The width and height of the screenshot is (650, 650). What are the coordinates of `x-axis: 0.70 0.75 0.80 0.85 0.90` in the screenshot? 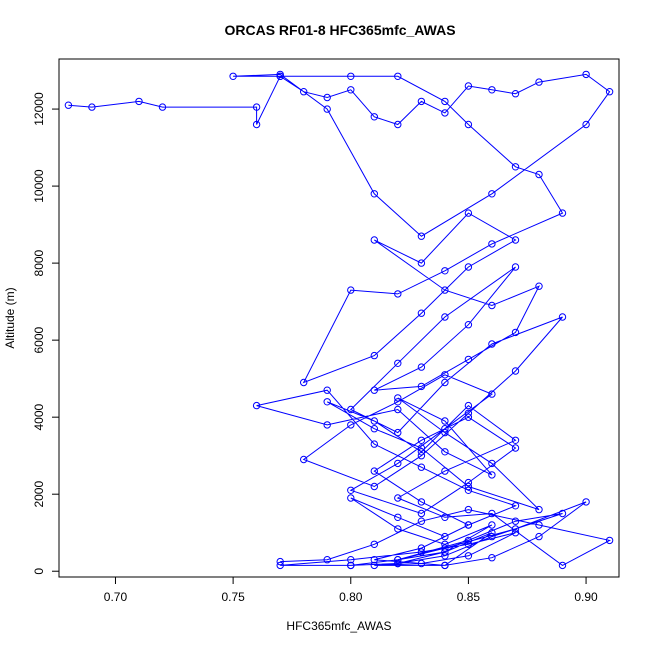 It's located at (351, 590).